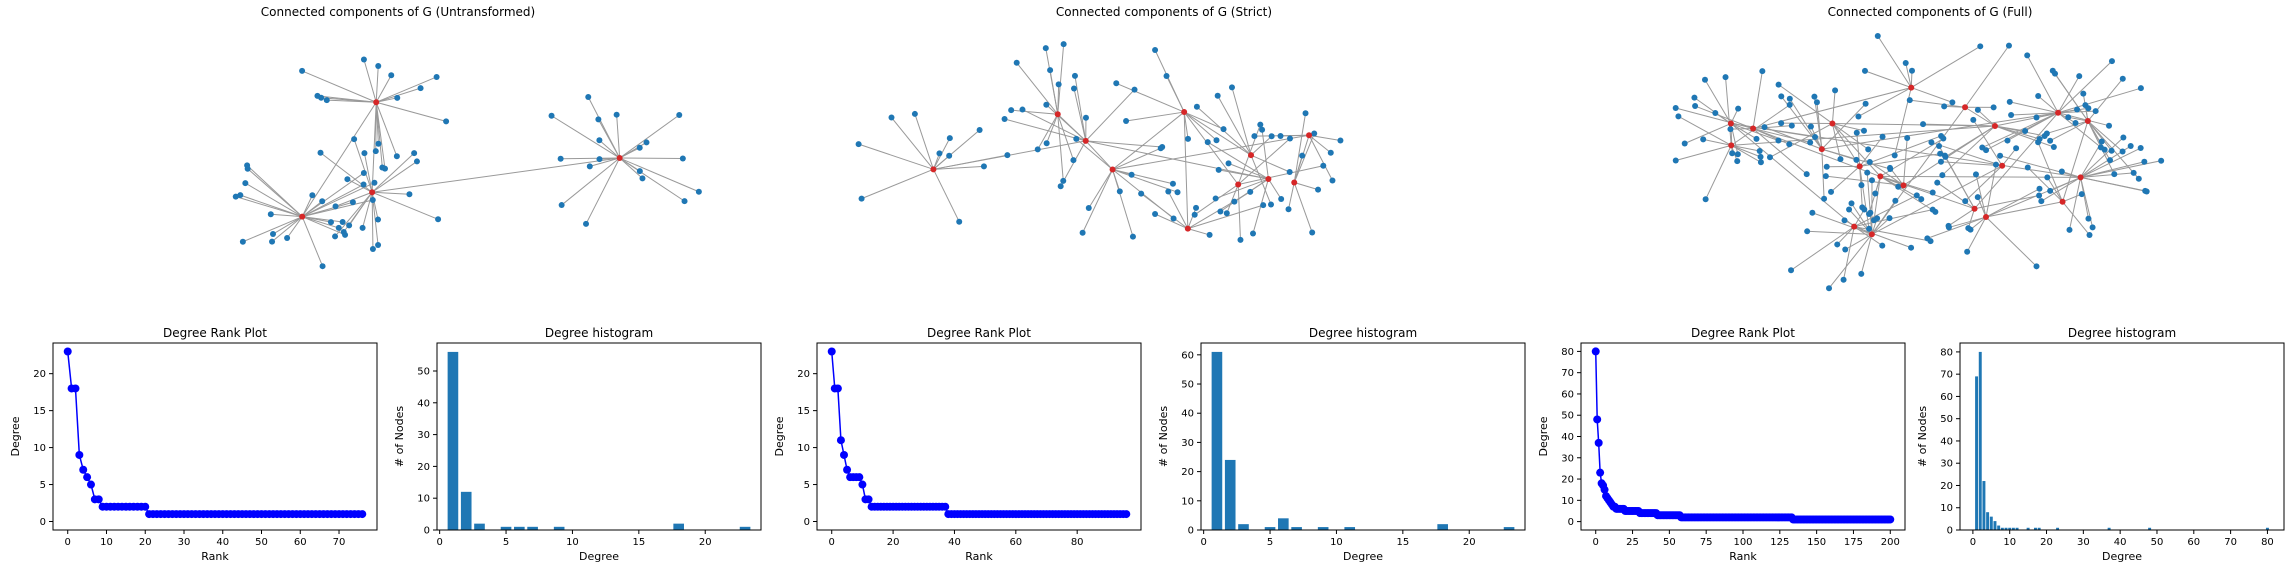 The image size is (2296, 568). Describe the element at coordinates (1632, 542) in the screenshot. I see `x-tick-label: 25` at that location.